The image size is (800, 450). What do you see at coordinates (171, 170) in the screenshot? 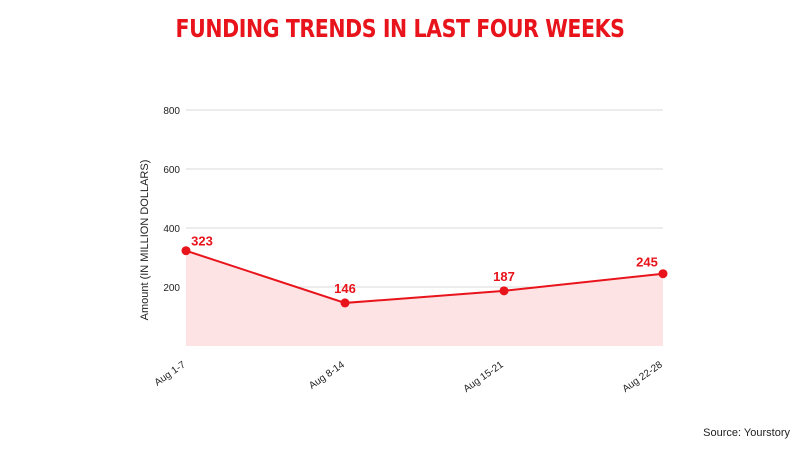
I see `y-tick-label: 600` at bounding box center [171, 170].